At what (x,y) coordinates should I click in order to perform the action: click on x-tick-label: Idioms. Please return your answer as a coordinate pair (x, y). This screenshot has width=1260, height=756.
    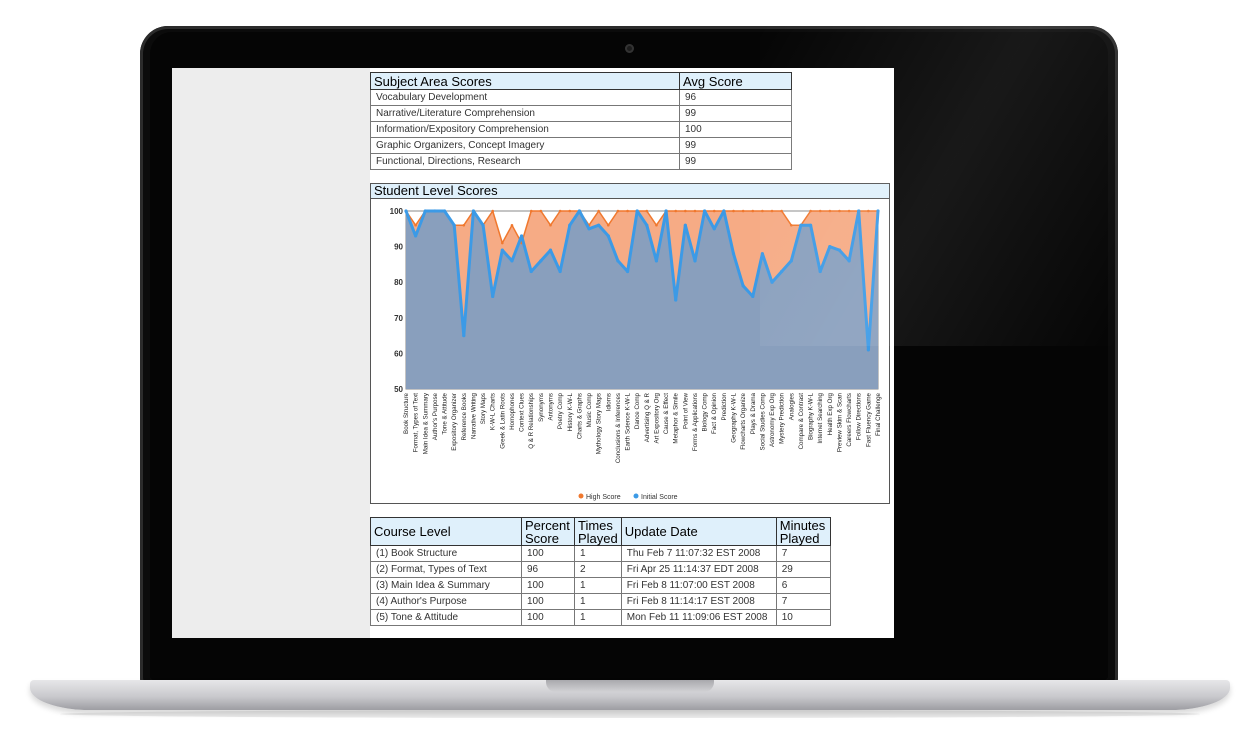
    Looking at the image, I should click on (608, 402).